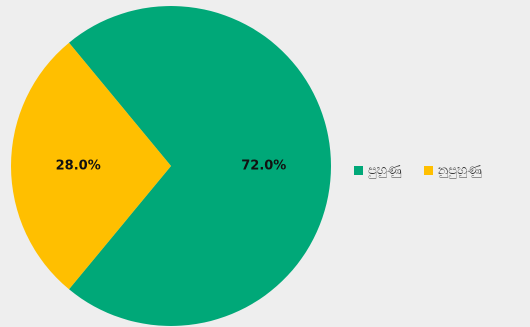 The image size is (530, 327). I want to click on legend-label-trained: පුහුණු, so click(385, 170).